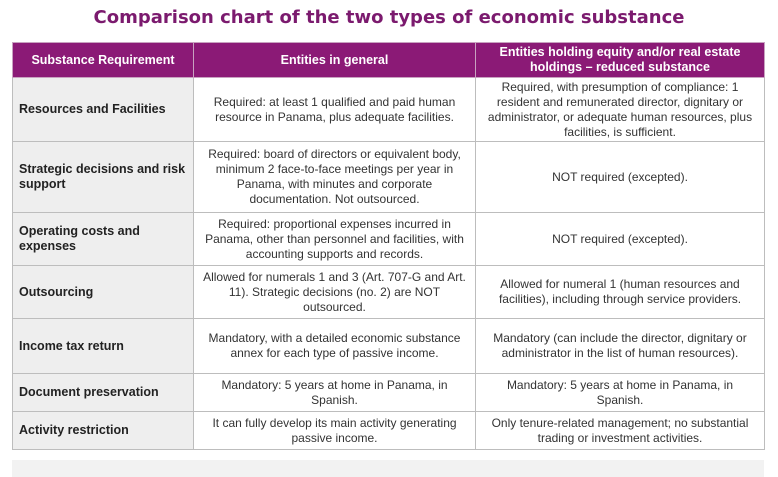 This screenshot has width=778, height=477. What do you see at coordinates (103, 177) in the screenshot?
I see `requirement-cell: Strategic decisions and risk support` at bounding box center [103, 177].